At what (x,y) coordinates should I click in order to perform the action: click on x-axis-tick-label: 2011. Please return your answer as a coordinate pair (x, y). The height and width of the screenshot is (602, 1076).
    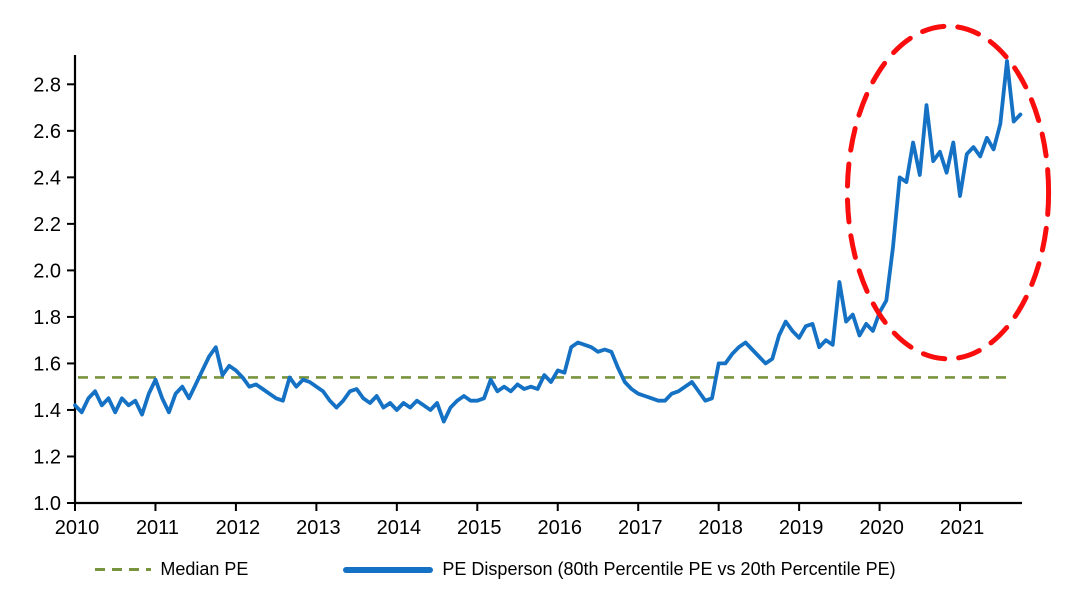
    Looking at the image, I should click on (157, 528).